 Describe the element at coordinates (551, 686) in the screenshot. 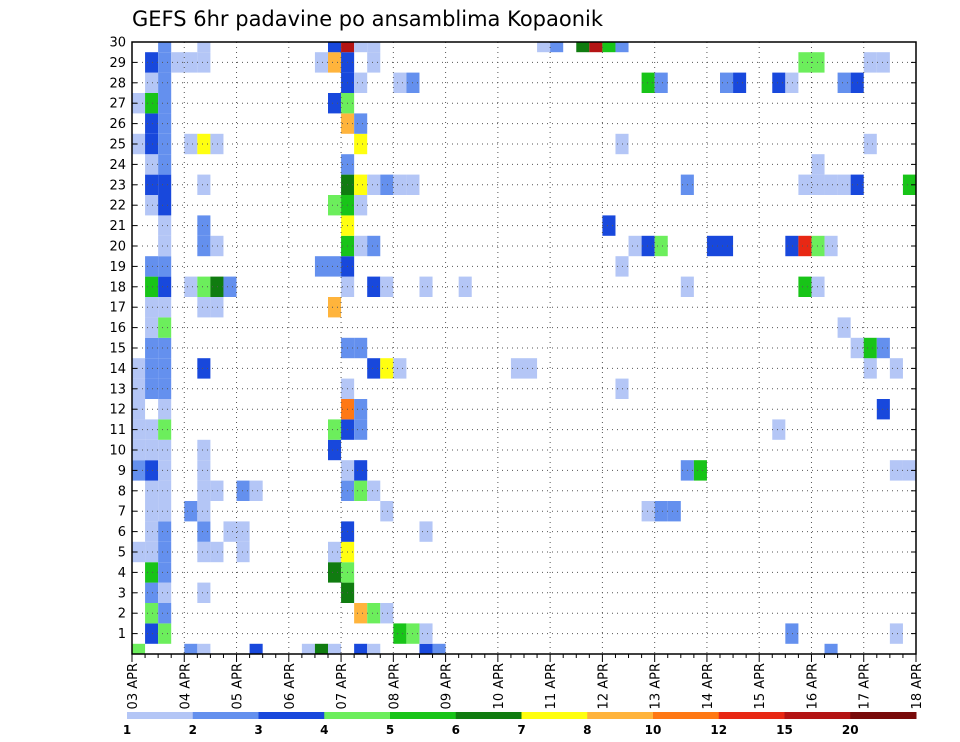

I see `x-tick-label: 11 APR` at that location.